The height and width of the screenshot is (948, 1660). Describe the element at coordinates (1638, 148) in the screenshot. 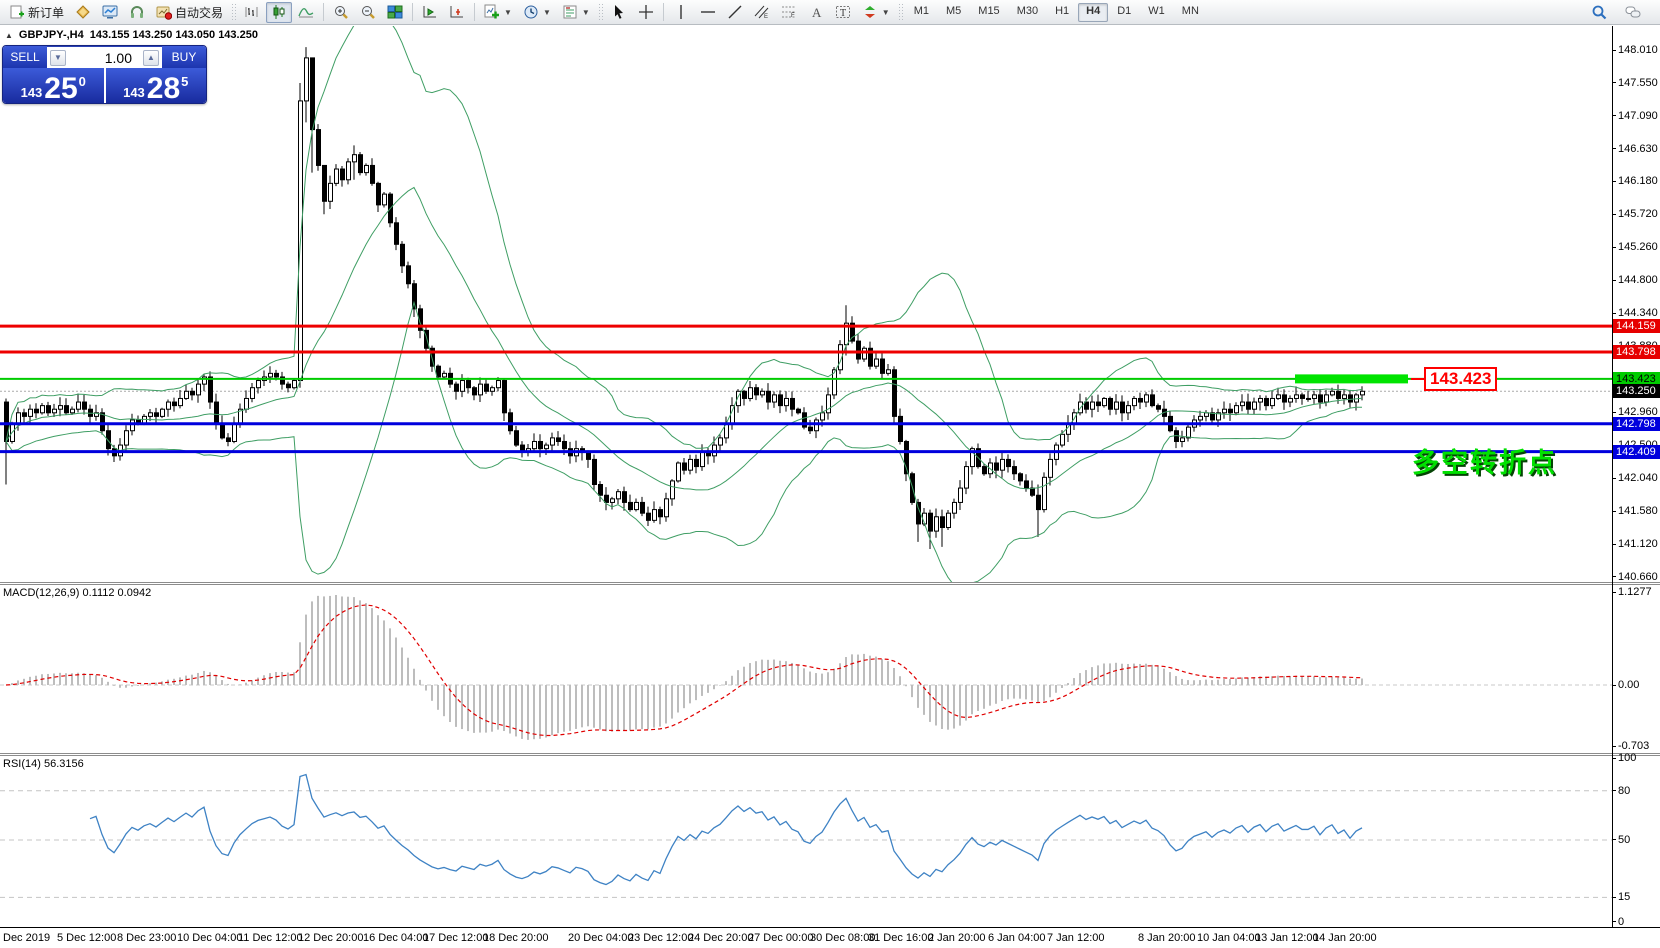

I see `price-tick-label: 146.630` at that location.